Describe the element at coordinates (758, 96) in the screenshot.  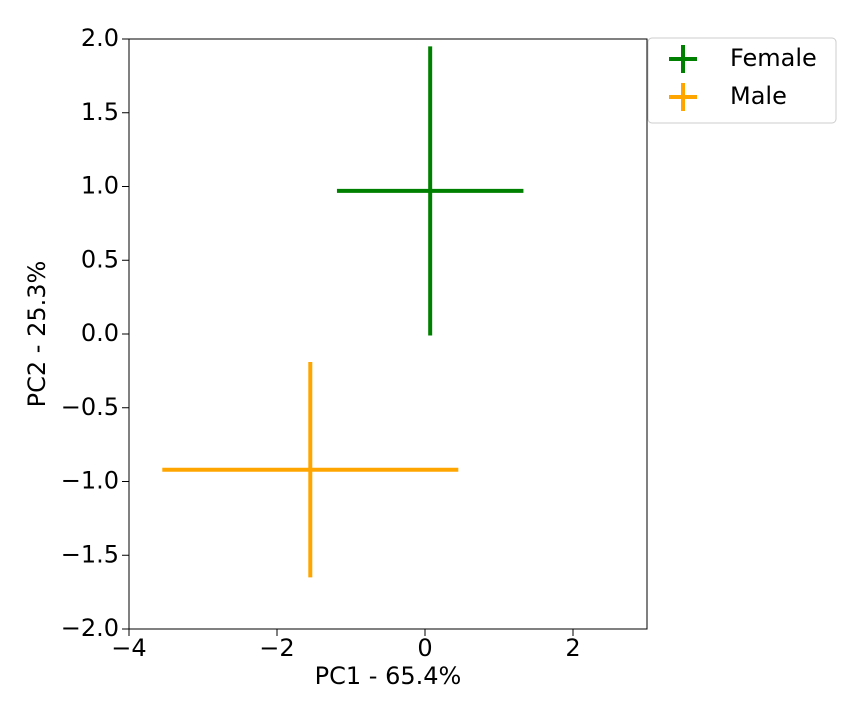
I see `legend-label: Male` at that location.